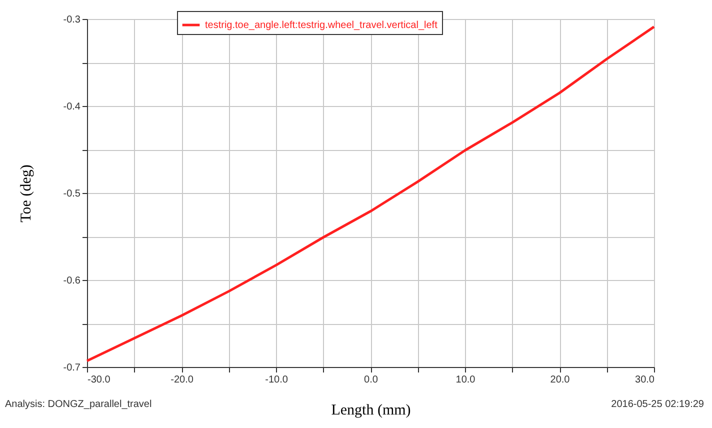 This screenshot has width=712, height=428. I want to click on x-tick-label: 0.0, so click(371, 380).